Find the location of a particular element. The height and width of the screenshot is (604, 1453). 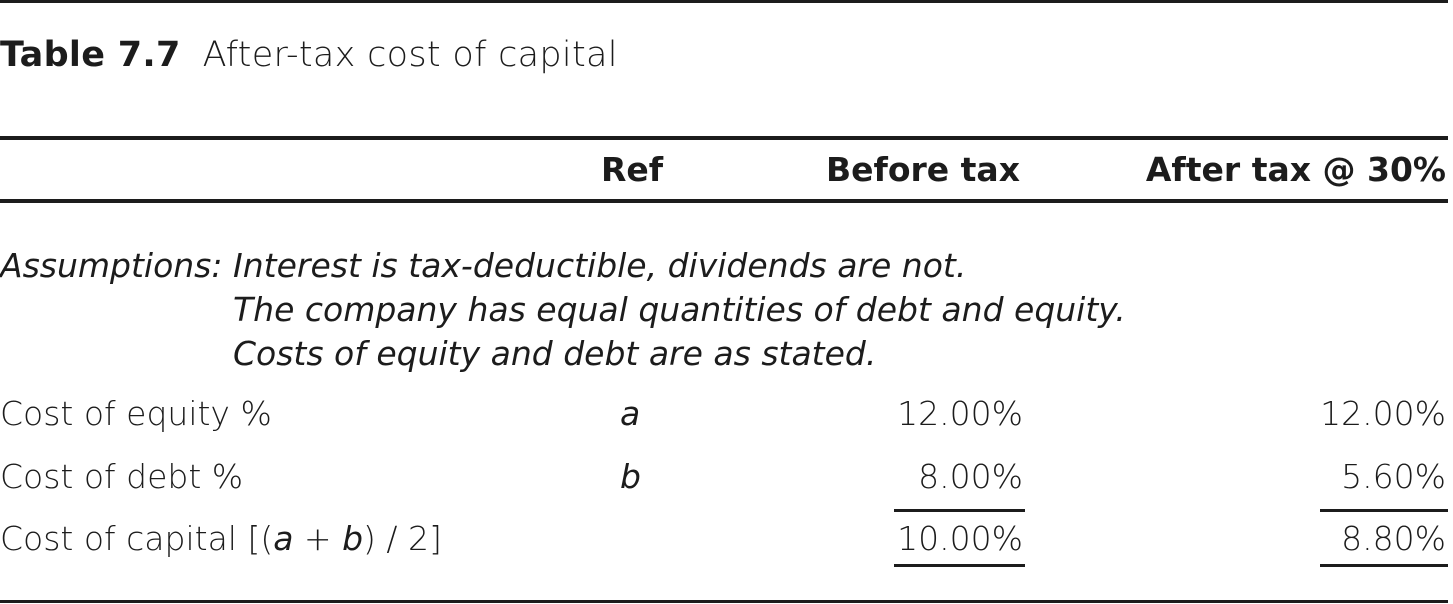

label-part: ) / 2] is located at coordinates (402, 538).